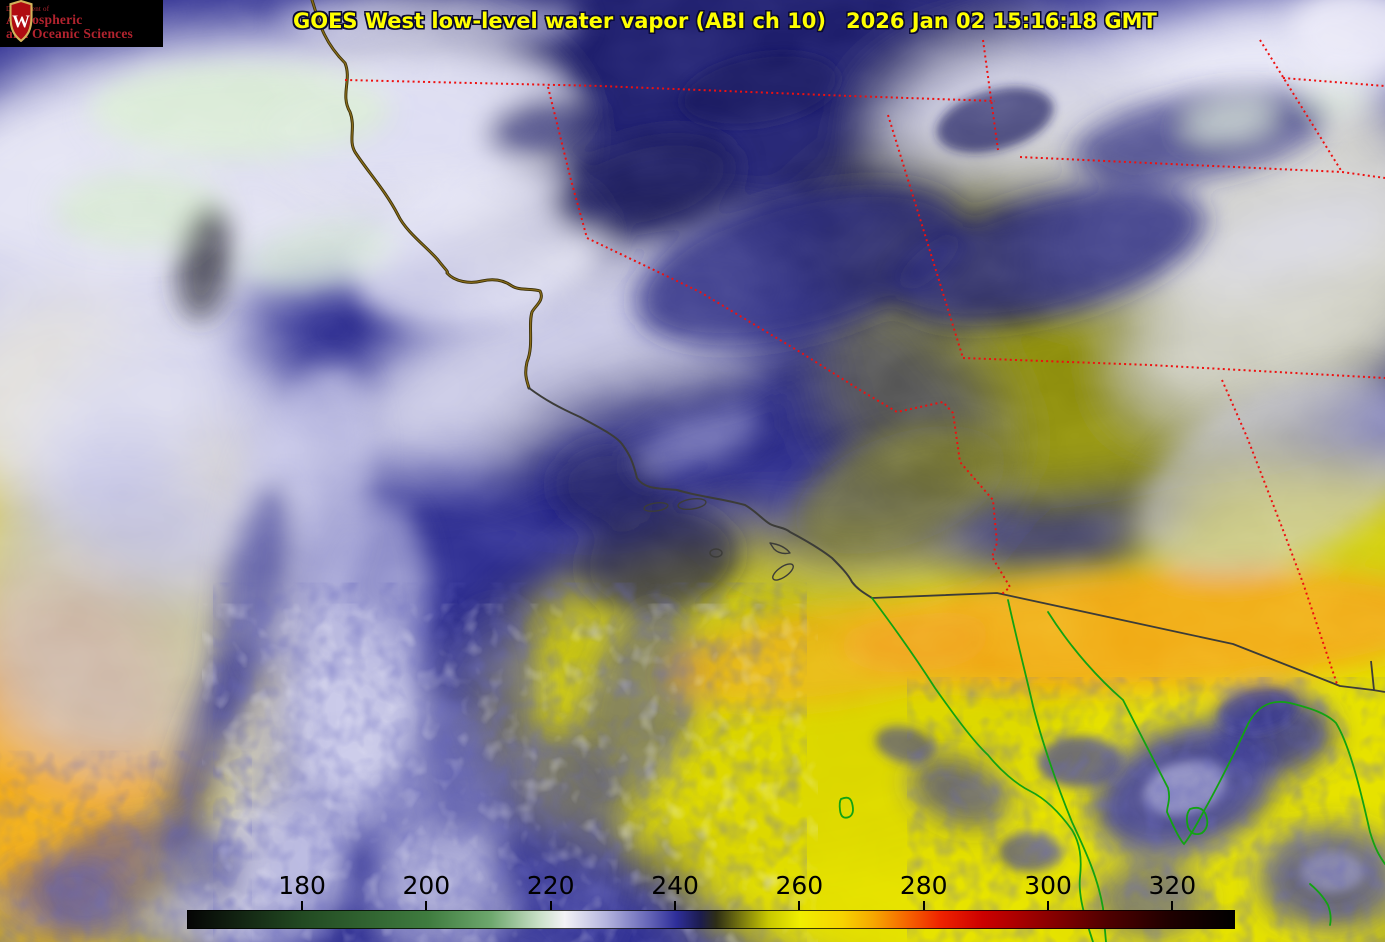 Image resolution: width=1385 pixels, height=942 pixels. Describe the element at coordinates (799, 885) in the screenshot. I see `colorbar-tick-label: 260` at that location.